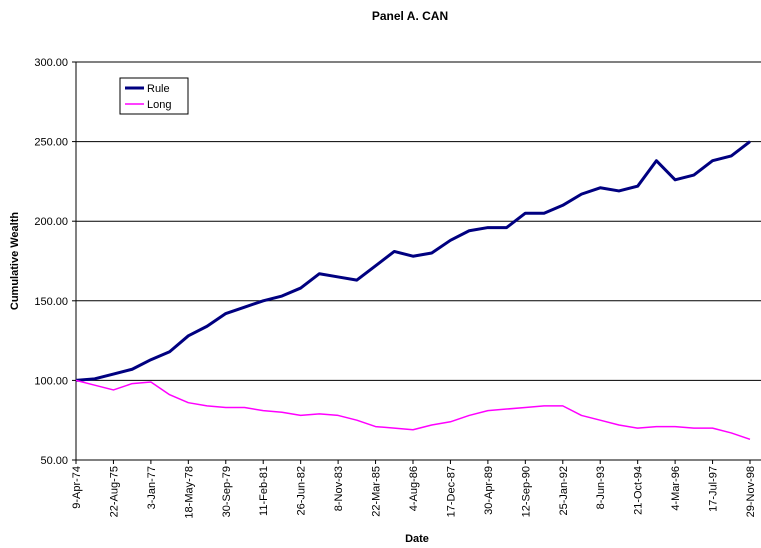 The height and width of the screenshot is (548, 761). Describe the element at coordinates (264, 491) in the screenshot. I see `x-tick-label: 11-Feb-81` at that location.